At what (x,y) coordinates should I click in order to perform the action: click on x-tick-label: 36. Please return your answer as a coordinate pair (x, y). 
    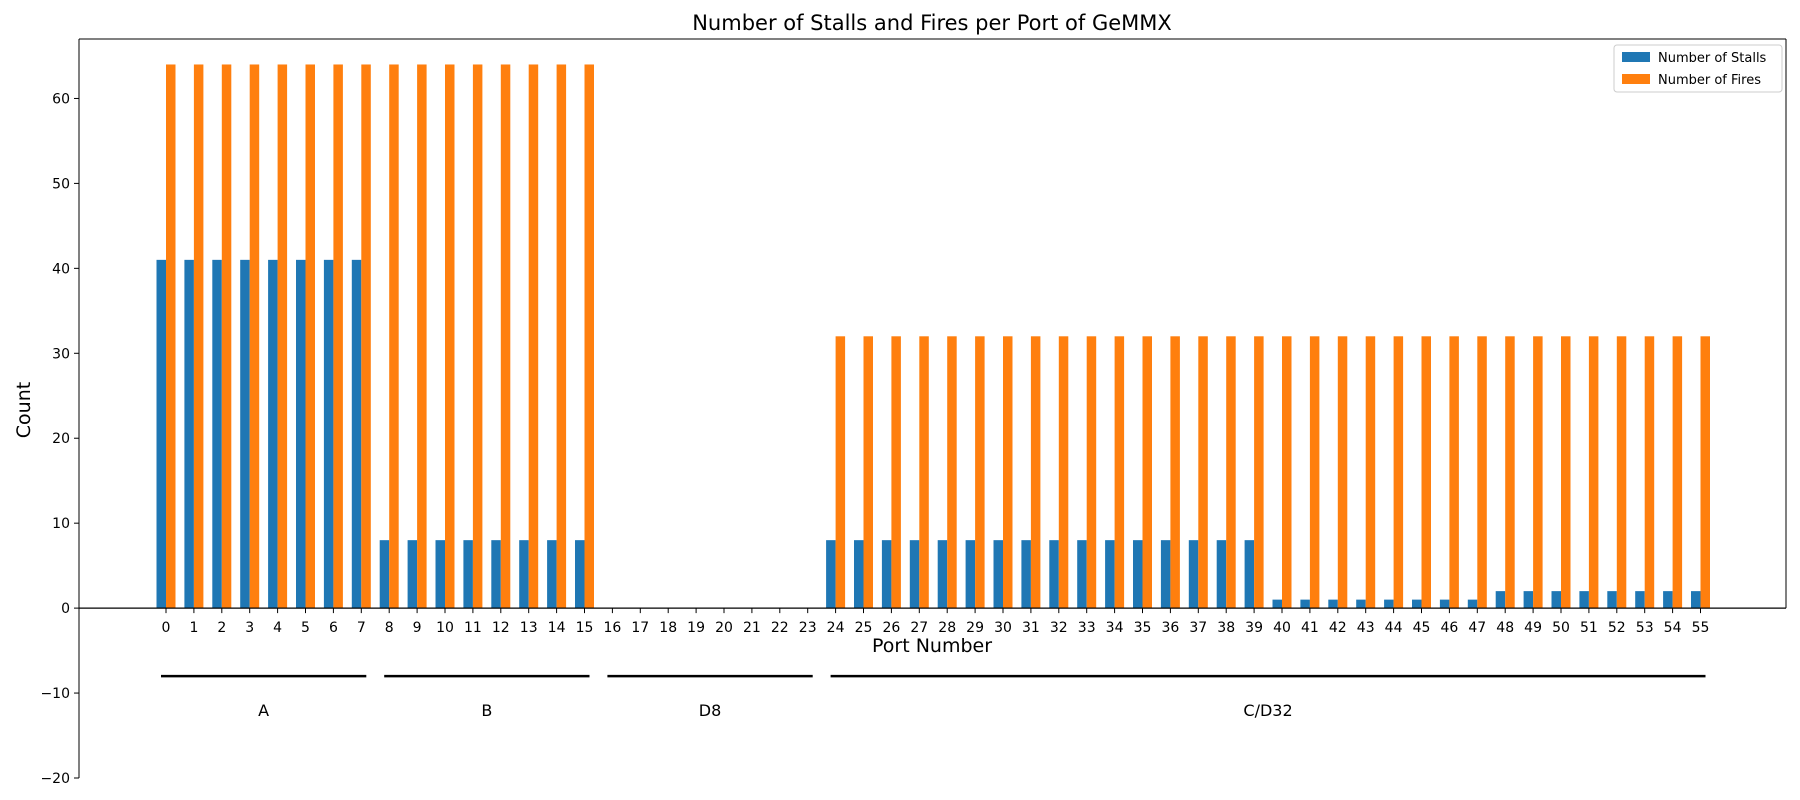
    Looking at the image, I should click on (1170, 628).